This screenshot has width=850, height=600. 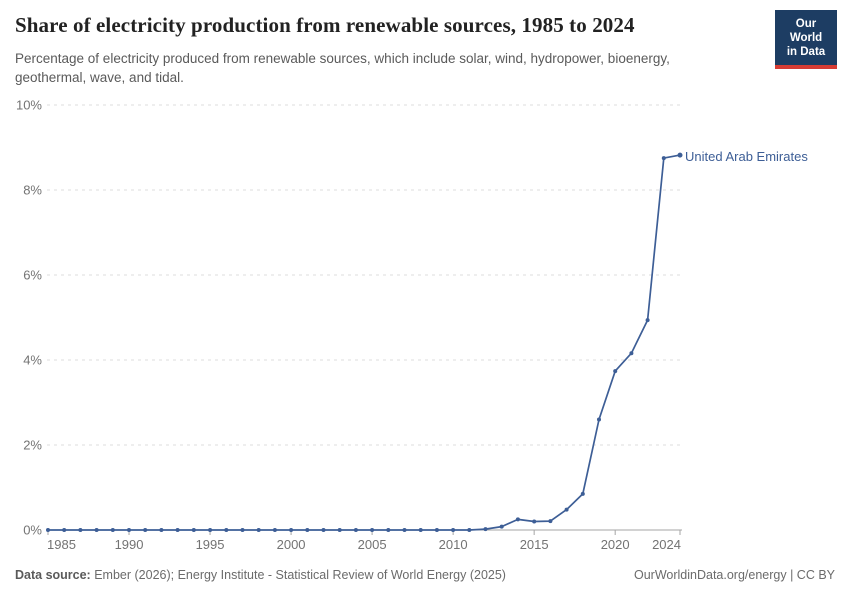 I want to click on y-axis-tick-label: 10%, so click(x=29, y=105).